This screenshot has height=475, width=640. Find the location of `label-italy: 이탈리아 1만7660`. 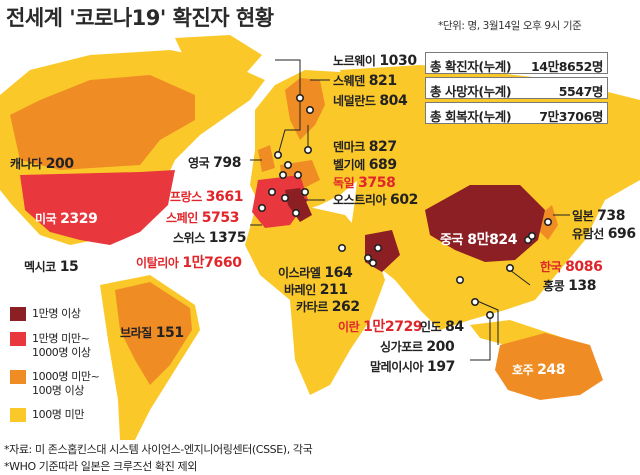

label-italy: 이탈리아 1만7660 is located at coordinates (189, 263).